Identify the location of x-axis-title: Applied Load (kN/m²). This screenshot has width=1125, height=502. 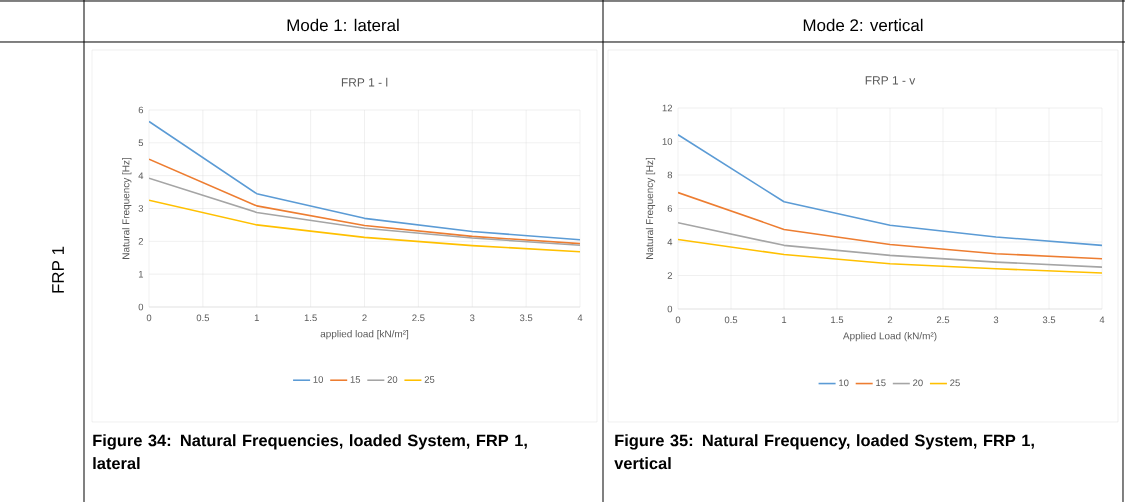
(889, 337).